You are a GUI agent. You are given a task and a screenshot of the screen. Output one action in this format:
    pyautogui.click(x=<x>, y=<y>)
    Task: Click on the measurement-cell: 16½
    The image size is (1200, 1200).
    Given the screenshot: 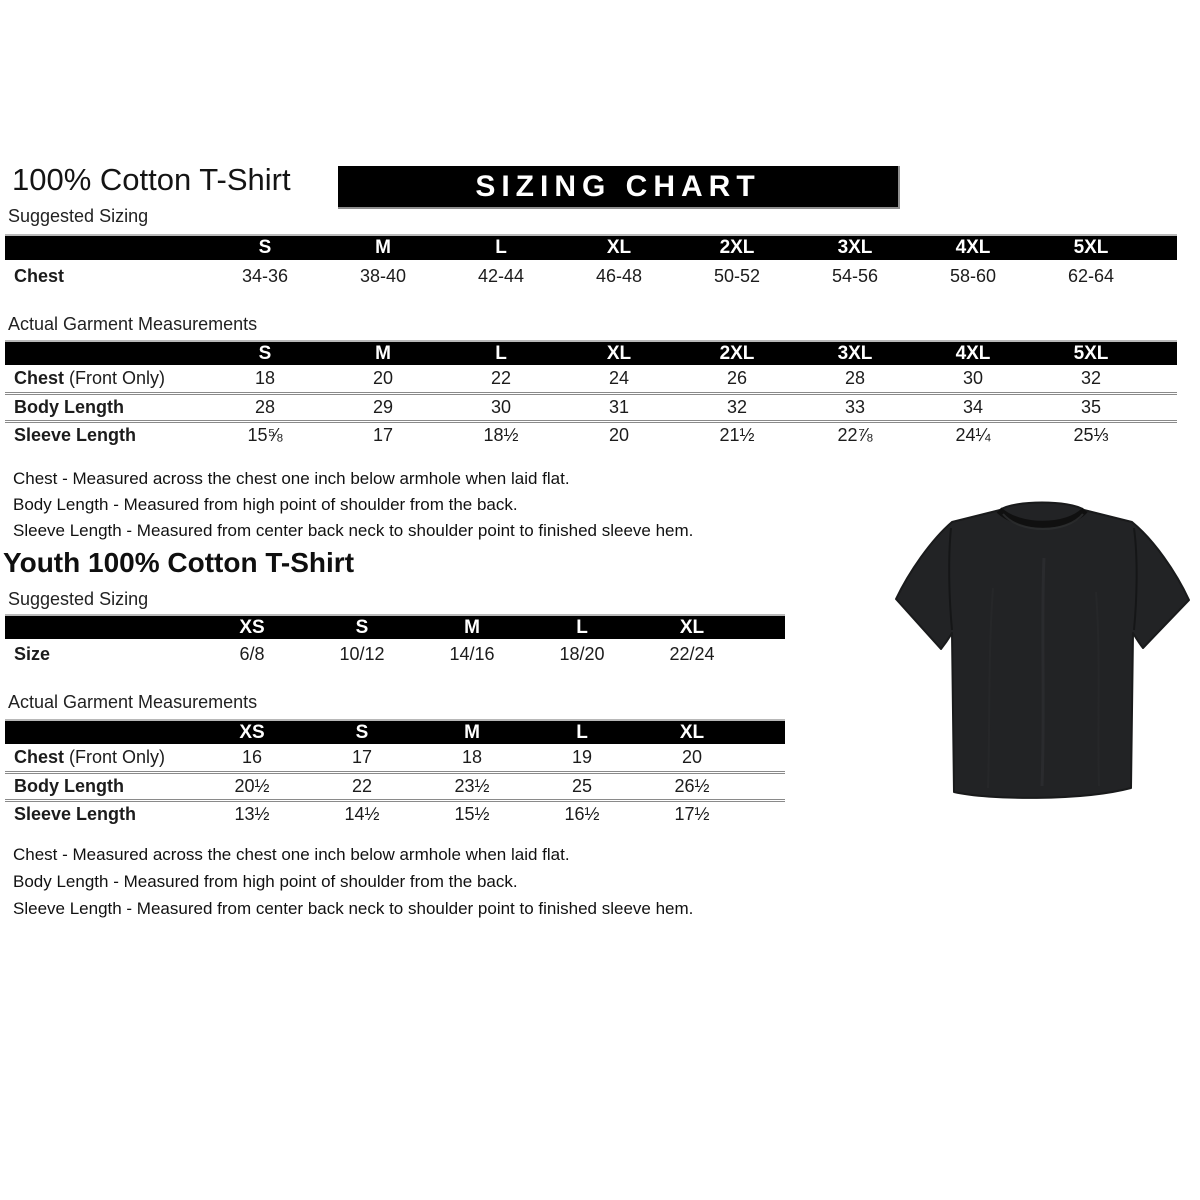 What is the action you would take?
    pyautogui.click(x=582, y=813)
    